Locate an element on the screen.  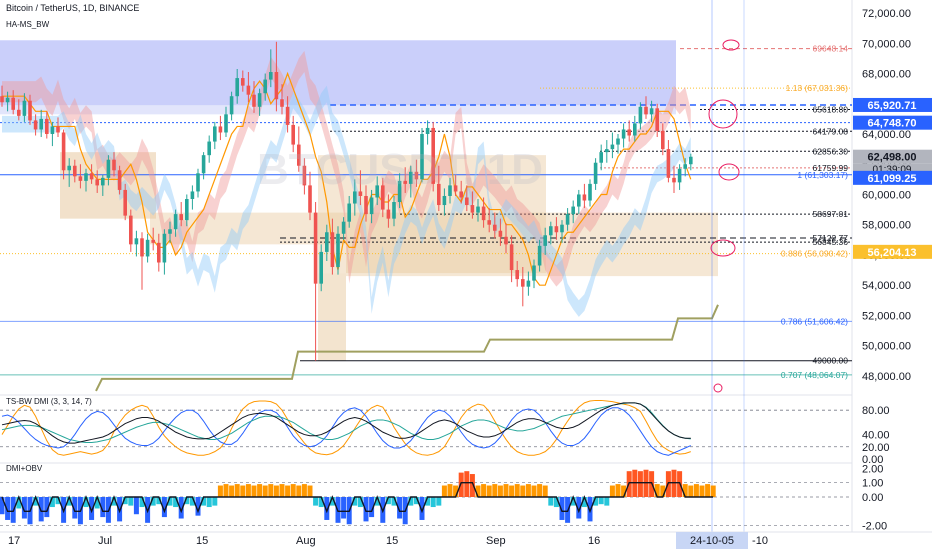
symbol-watermark: BTCUSDT, 1D is located at coordinates (400, 169).